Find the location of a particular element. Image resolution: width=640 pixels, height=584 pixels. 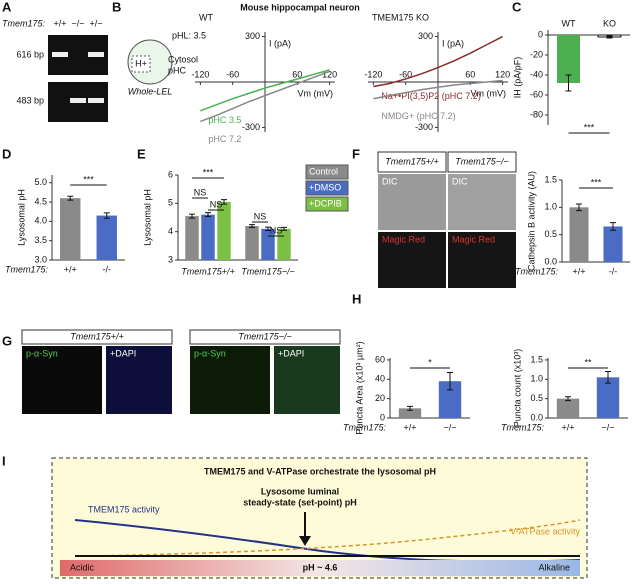

x-tick-label: 60 is located at coordinates (297, 74).